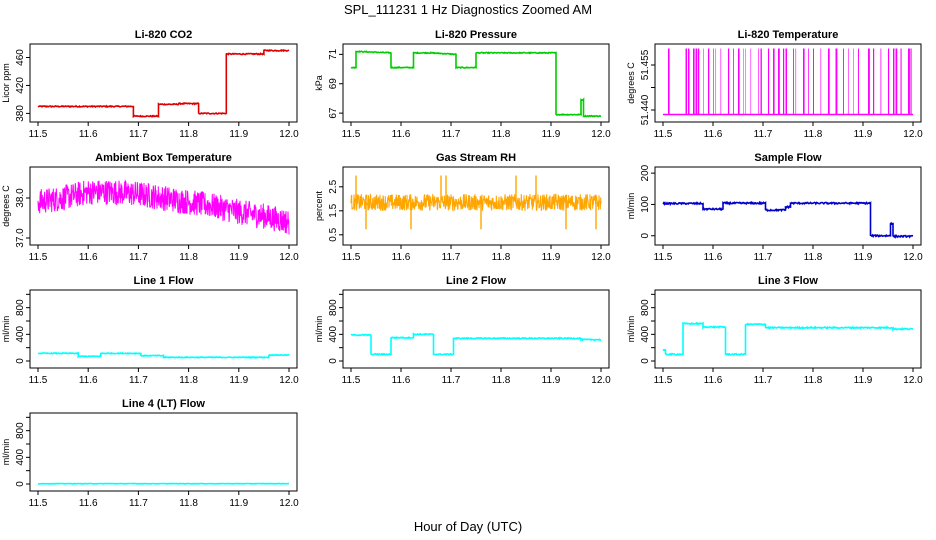 This screenshot has width=936, height=540. What do you see at coordinates (645, 204) in the screenshot?
I see `y-tick-label: 100` at bounding box center [645, 204].